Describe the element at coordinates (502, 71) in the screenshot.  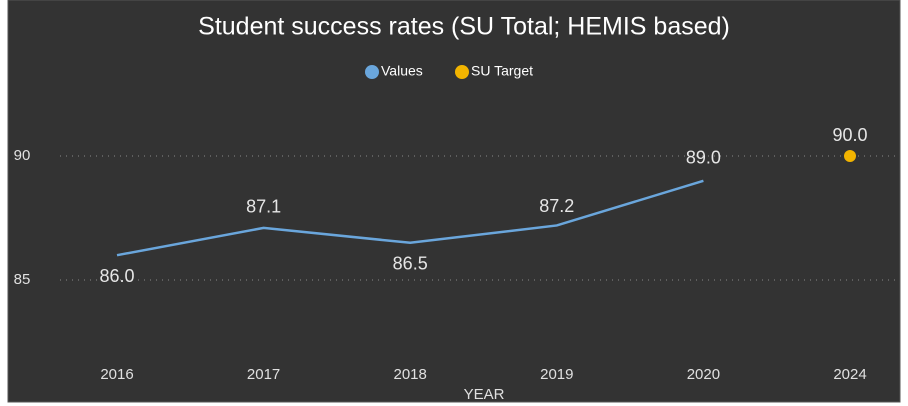
I see `legend-label: SU Target` at that location.